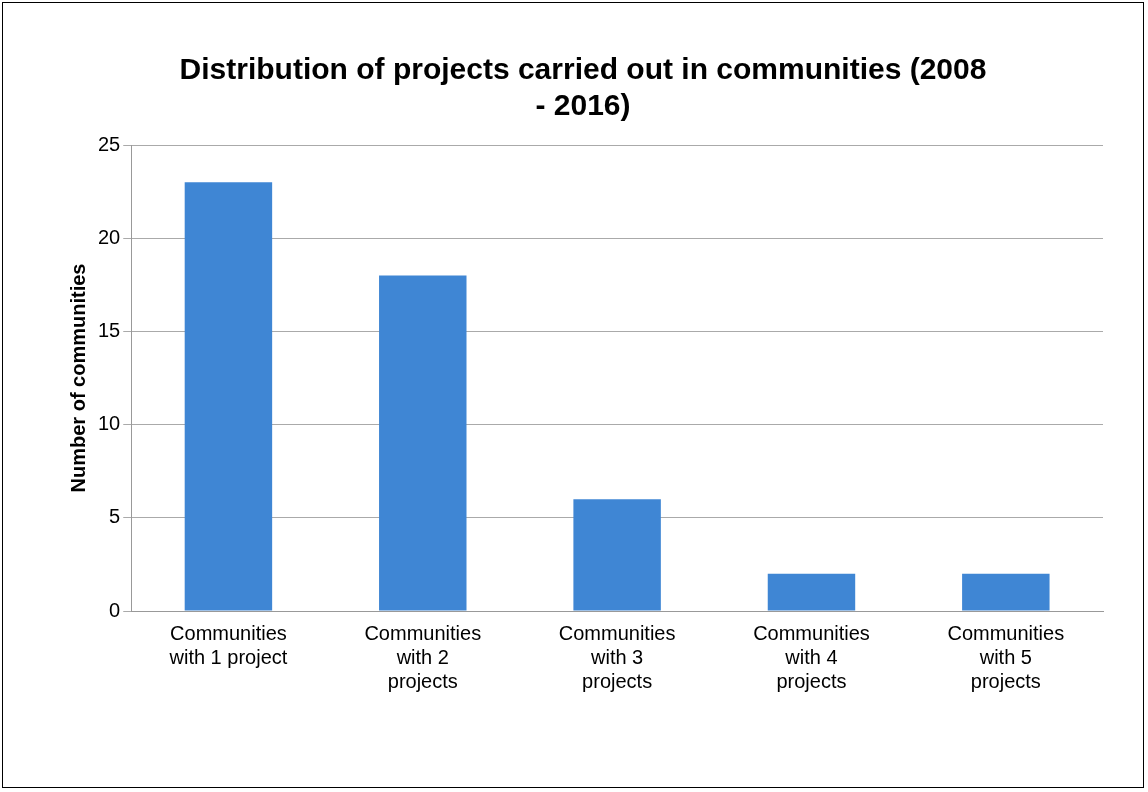  I want to click on x-tick-label: Communities with 5 projects, so click(1006, 656).